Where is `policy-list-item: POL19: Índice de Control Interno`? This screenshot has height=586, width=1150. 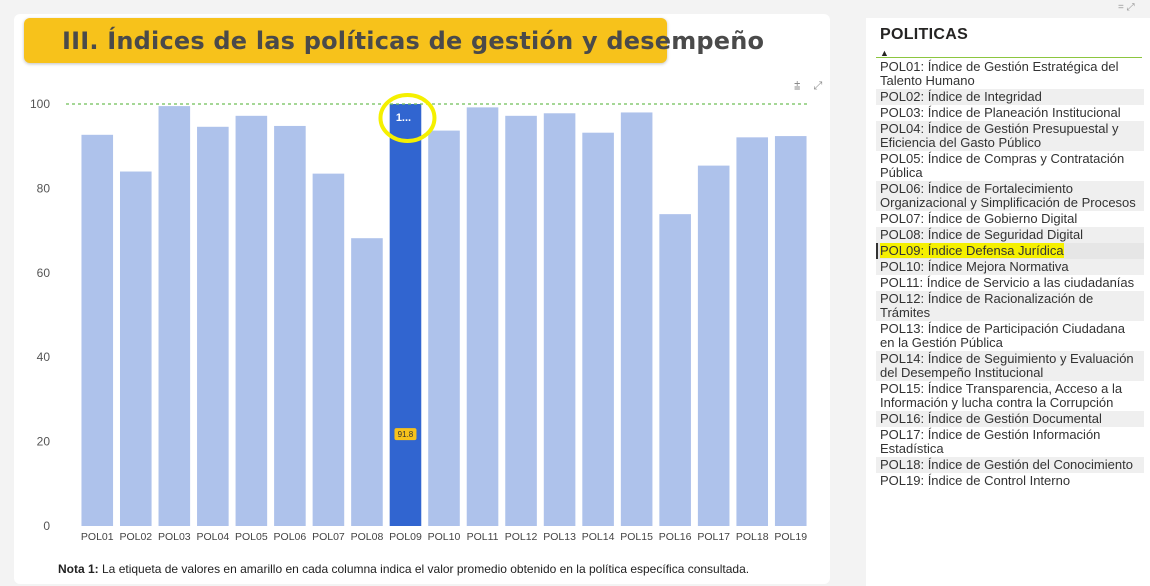 policy-list-item: POL19: Índice de Control Interno is located at coordinates (1010, 481).